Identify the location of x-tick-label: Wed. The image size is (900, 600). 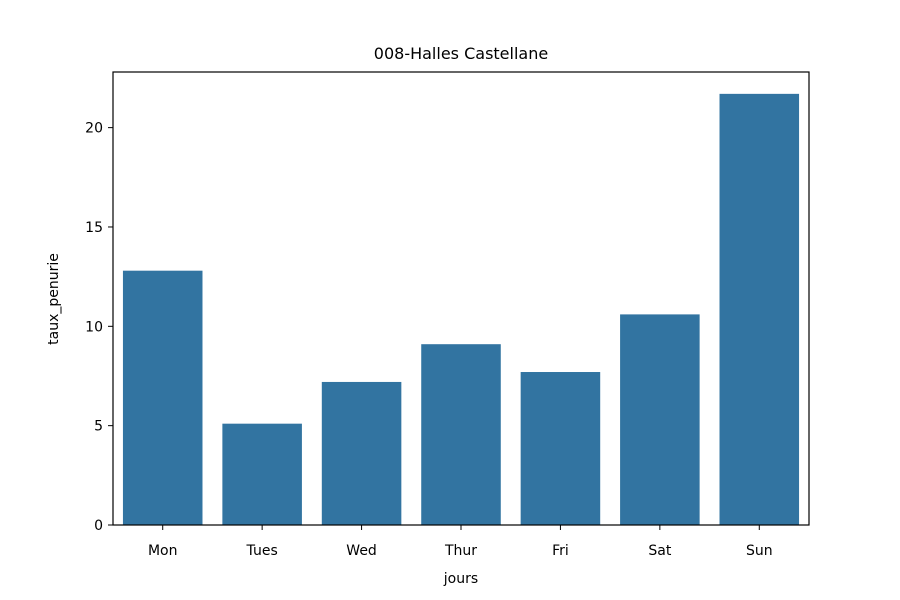
(361, 551).